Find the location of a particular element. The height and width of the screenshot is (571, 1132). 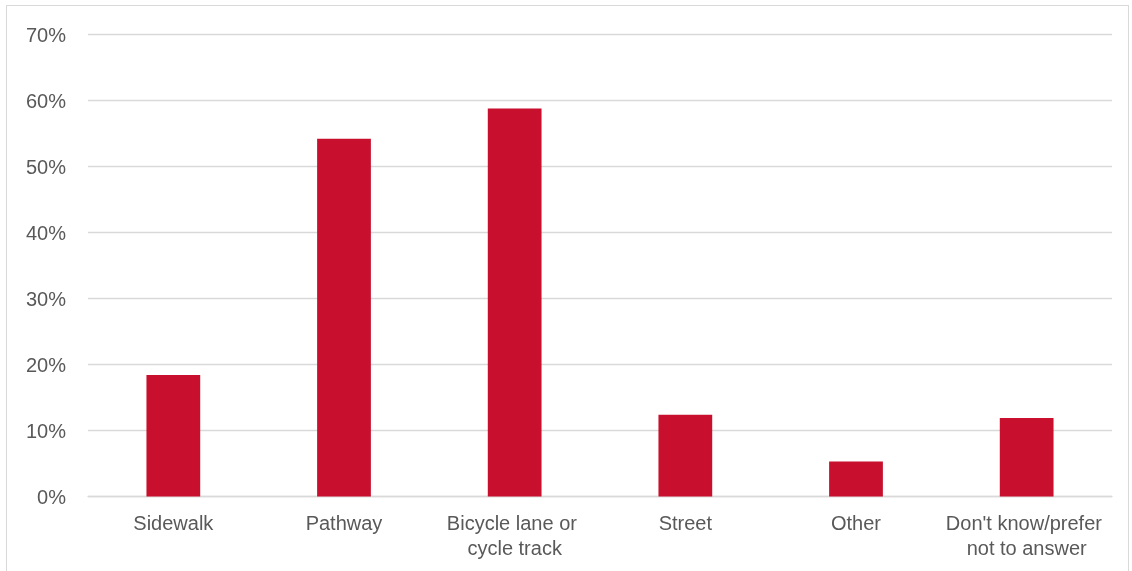

y-tick-label: 70% is located at coordinates (46, 34).